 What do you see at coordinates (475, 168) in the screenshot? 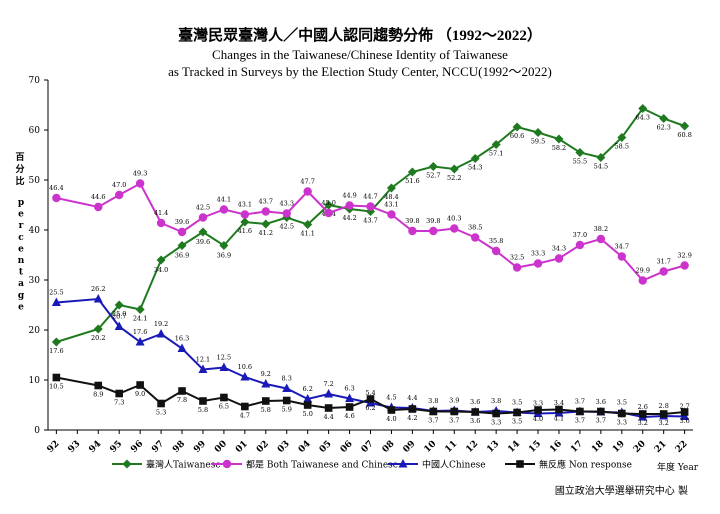
I see `data-label: 54.3` at bounding box center [475, 168].